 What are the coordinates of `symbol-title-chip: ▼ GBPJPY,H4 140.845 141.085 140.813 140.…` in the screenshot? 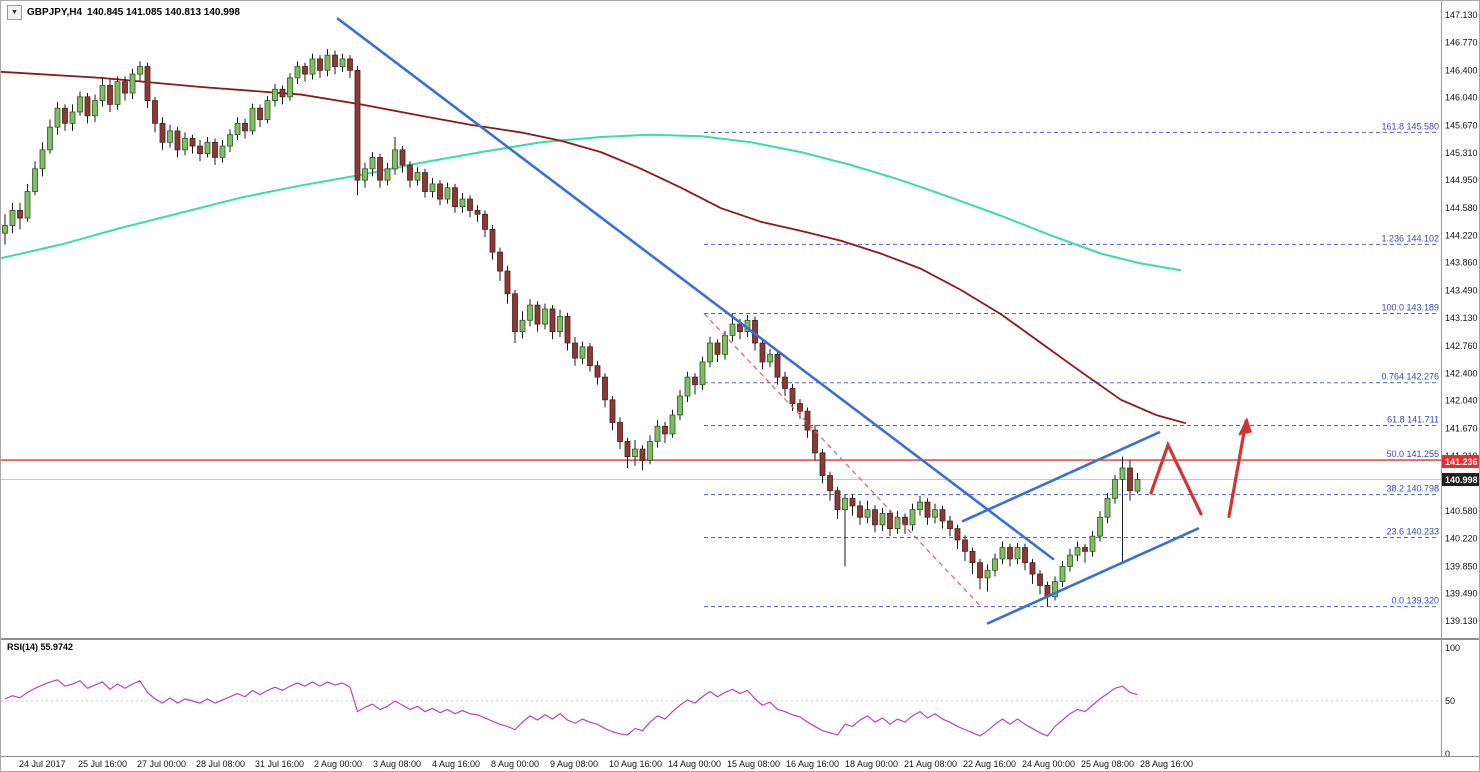 It's located at (125, 12).